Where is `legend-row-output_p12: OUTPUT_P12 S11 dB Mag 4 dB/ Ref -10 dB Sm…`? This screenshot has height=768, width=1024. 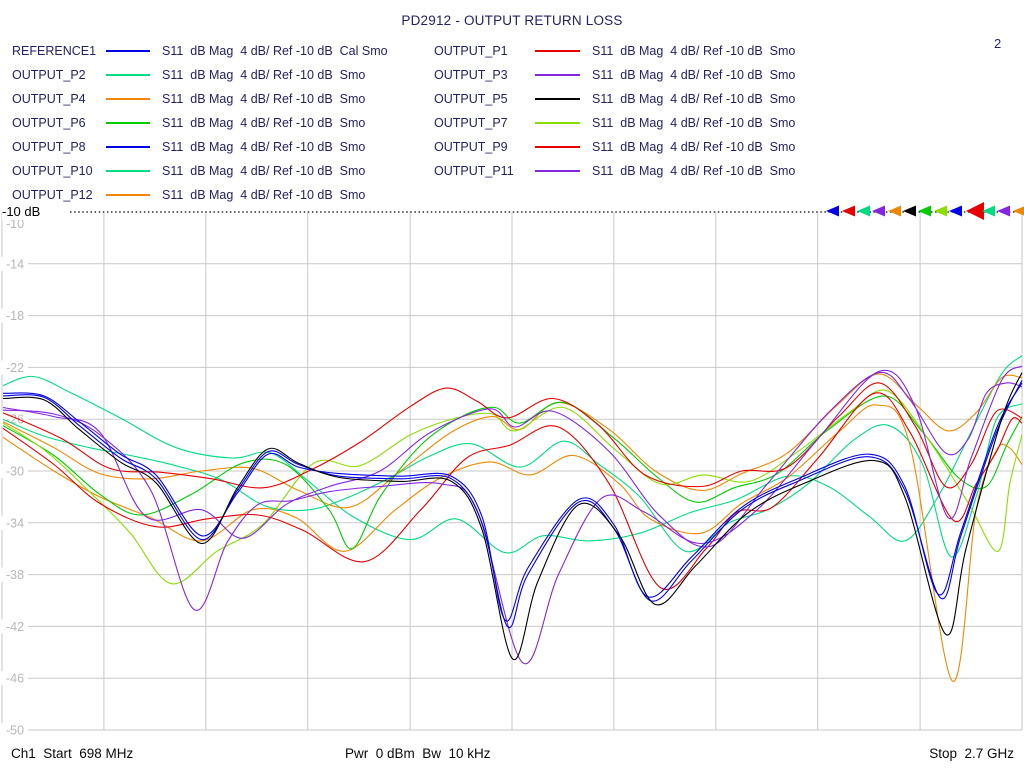 legend-row-output_p12: OUTPUT_P12 S11 dB Mag 4 dB/ Ref -10 dB Sm… is located at coordinates (512, 195).